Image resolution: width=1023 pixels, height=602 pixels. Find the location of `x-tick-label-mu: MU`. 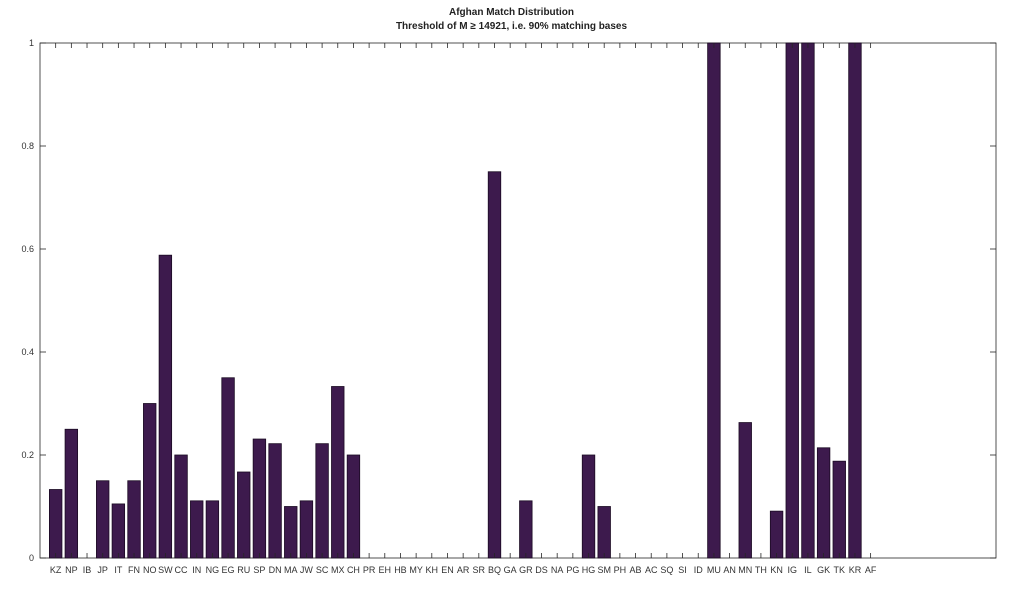

x-tick-label-mu: MU is located at coordinates (714, 570).